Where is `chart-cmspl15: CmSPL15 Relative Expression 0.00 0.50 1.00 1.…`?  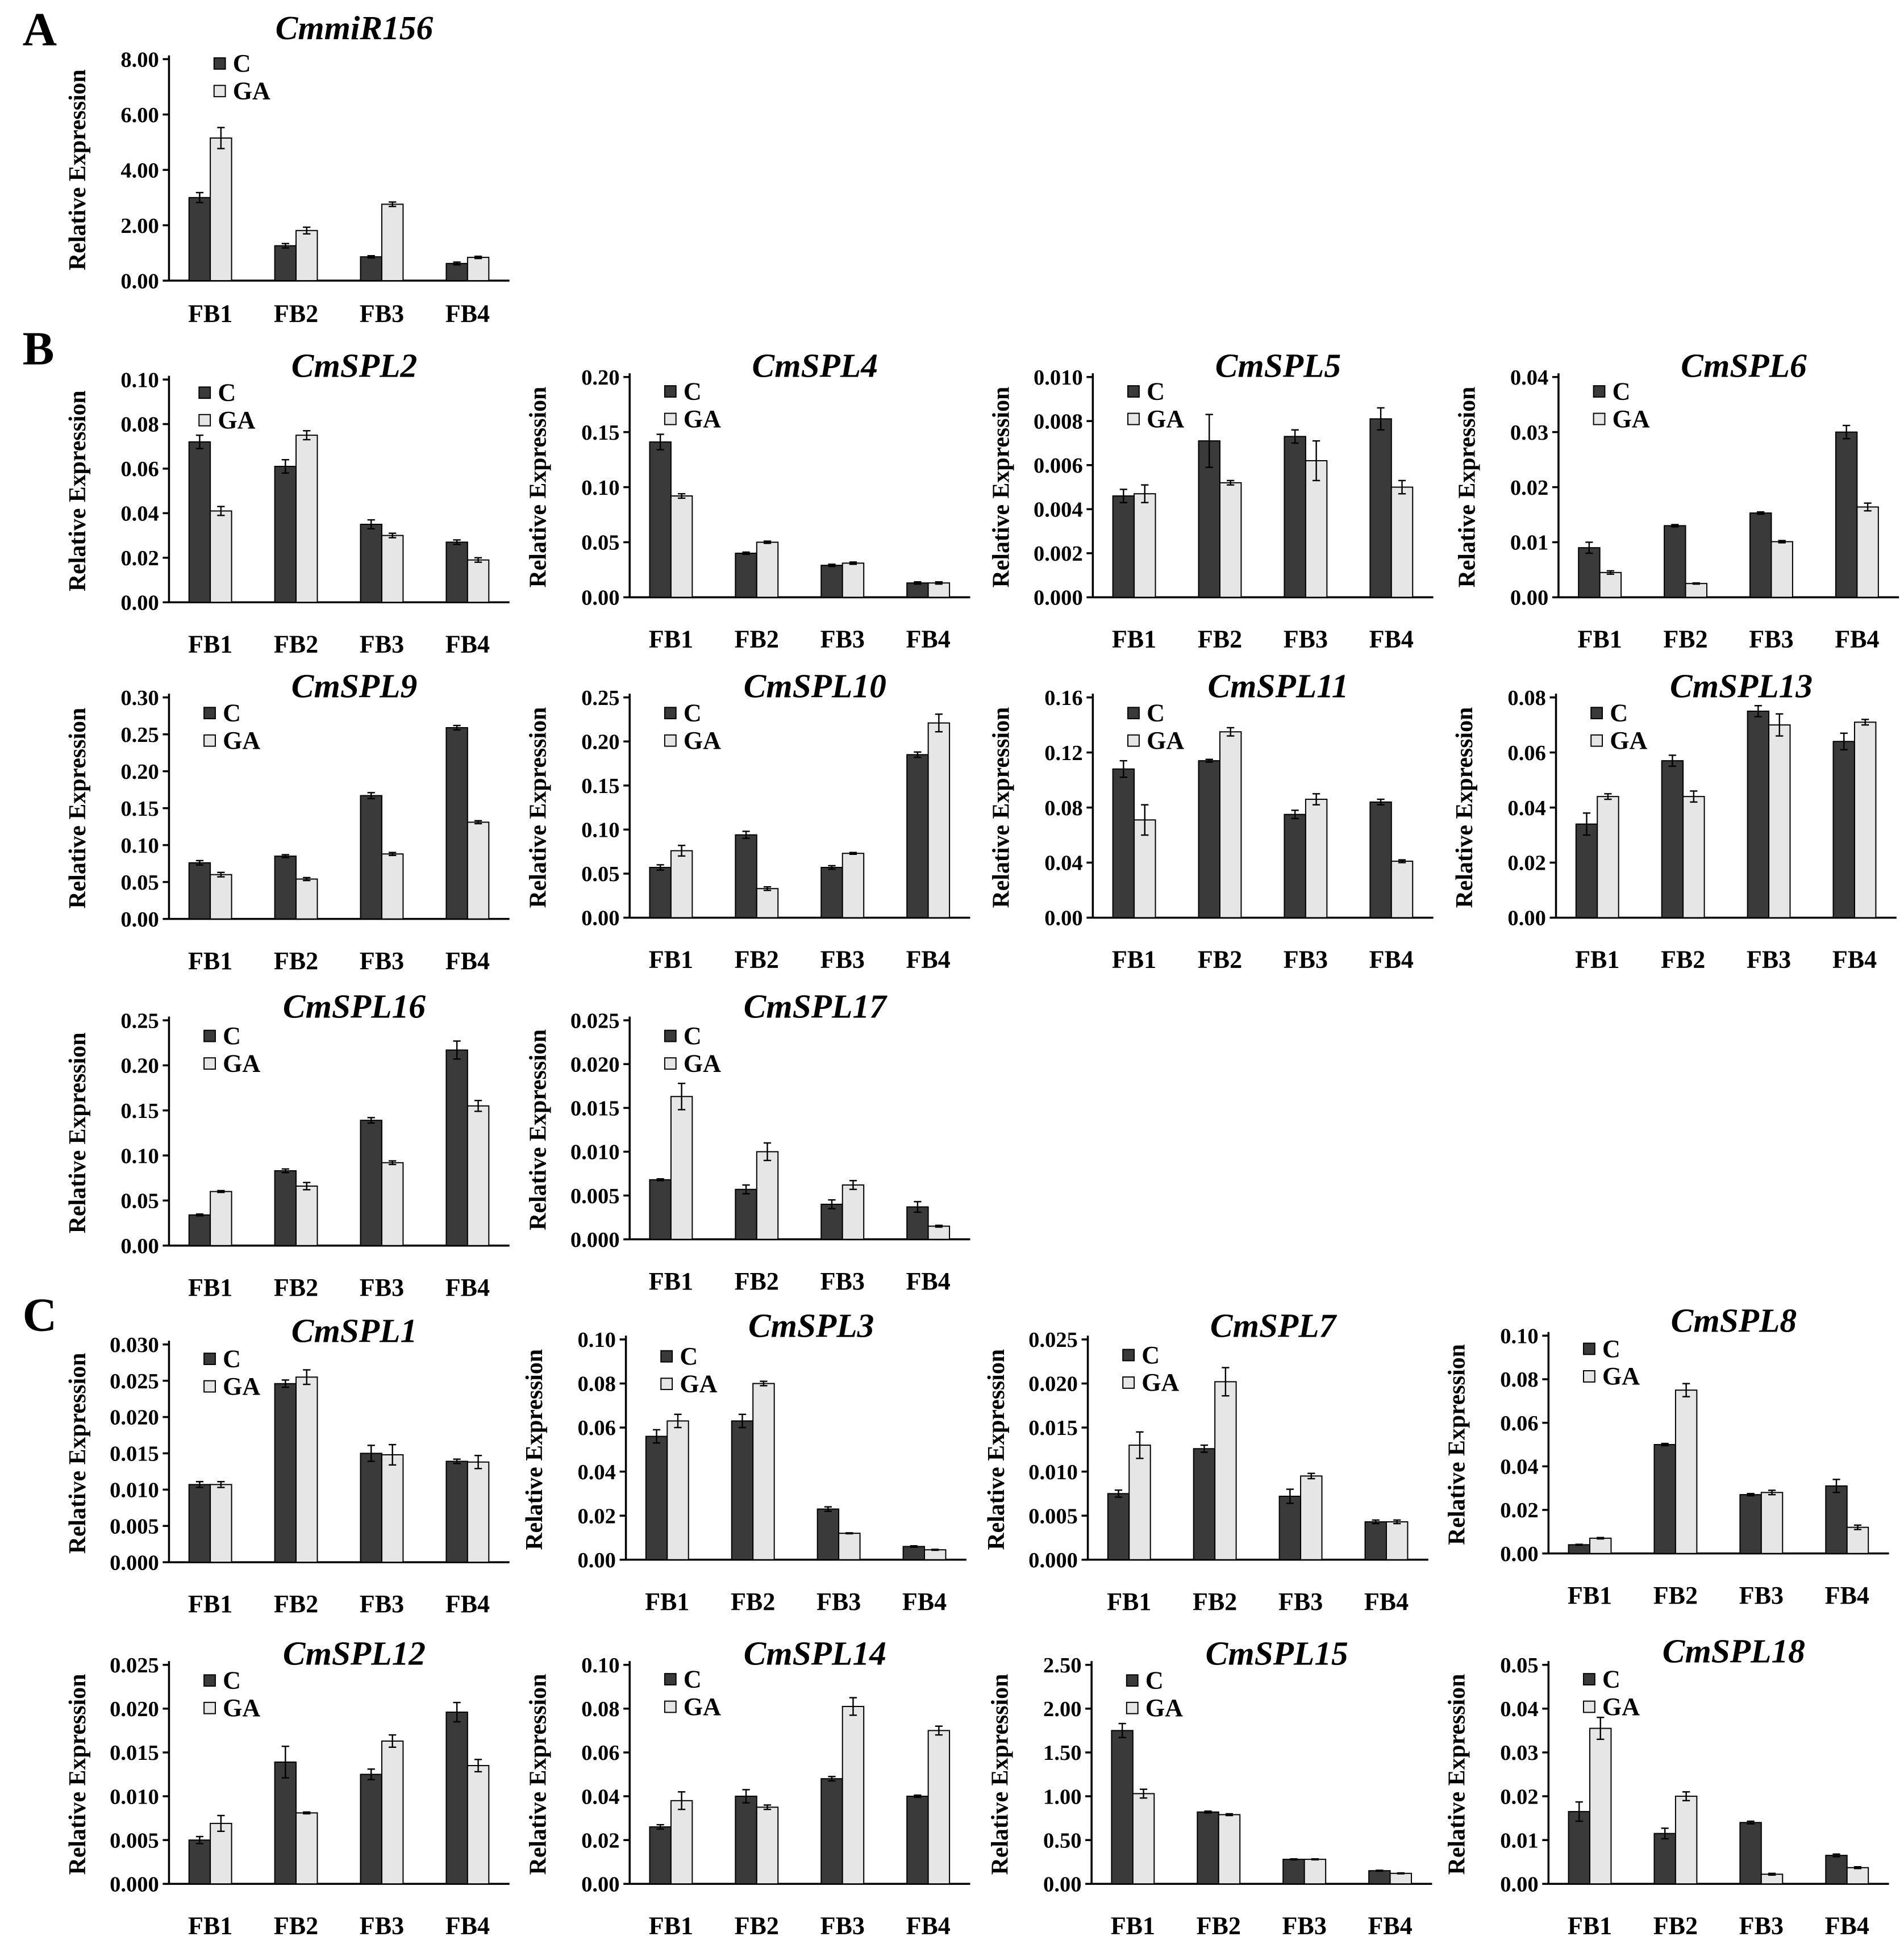 chart-cmspl15: CmSPL15 Relative Expression 0.00 0.50 1.00 1.… is located at coordinates (1210, 1787).